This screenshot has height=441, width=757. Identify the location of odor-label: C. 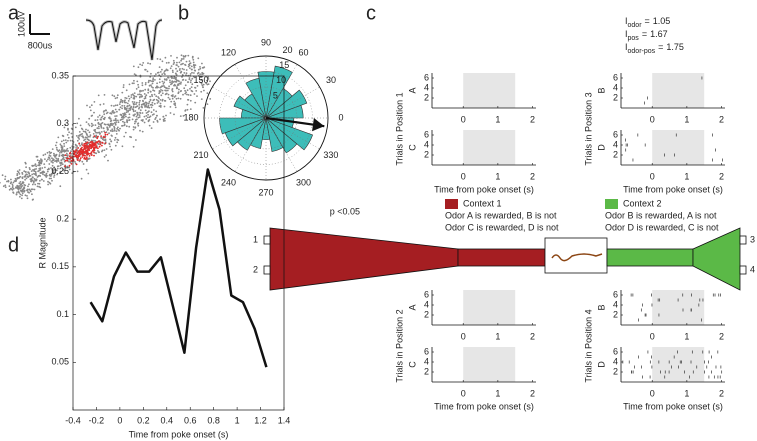
(412, 364).